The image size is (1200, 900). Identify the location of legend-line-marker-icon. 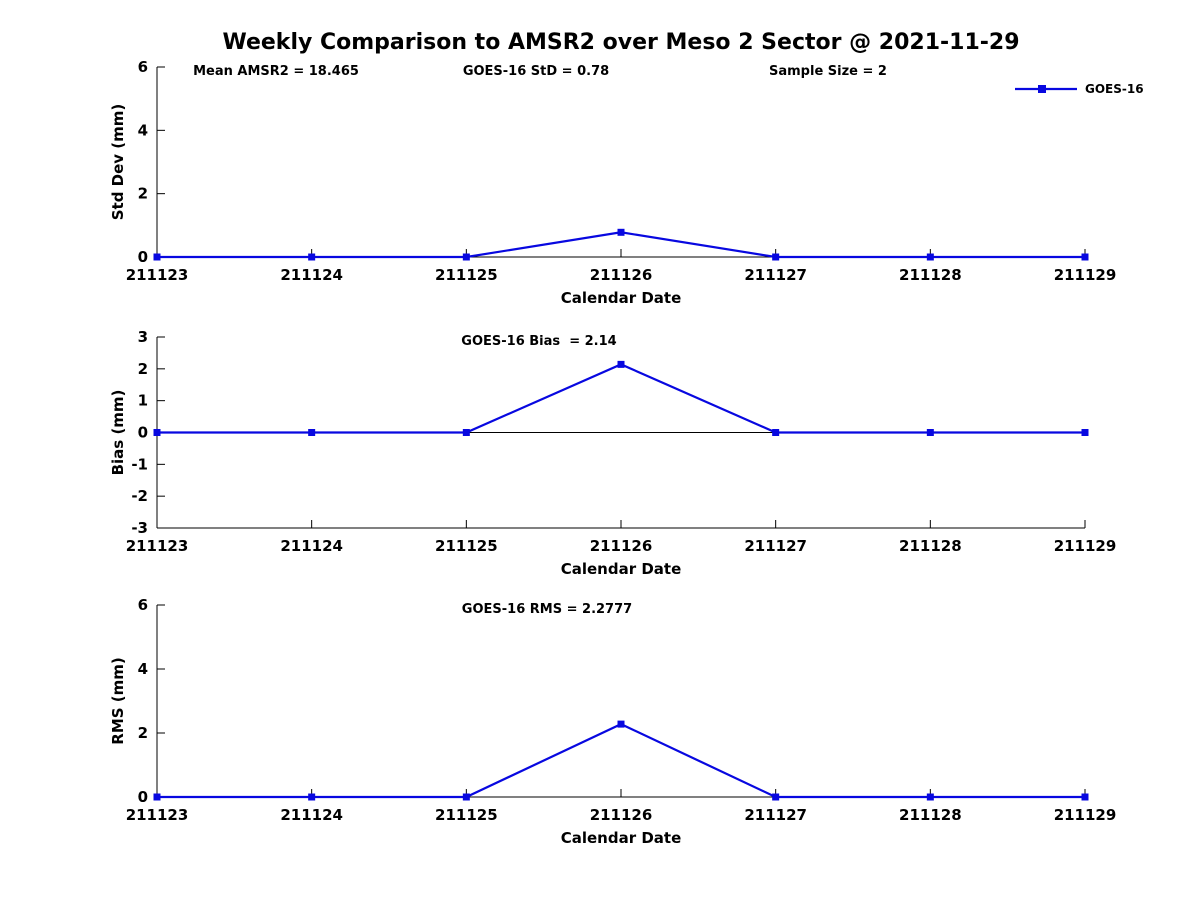
(1046, 89).